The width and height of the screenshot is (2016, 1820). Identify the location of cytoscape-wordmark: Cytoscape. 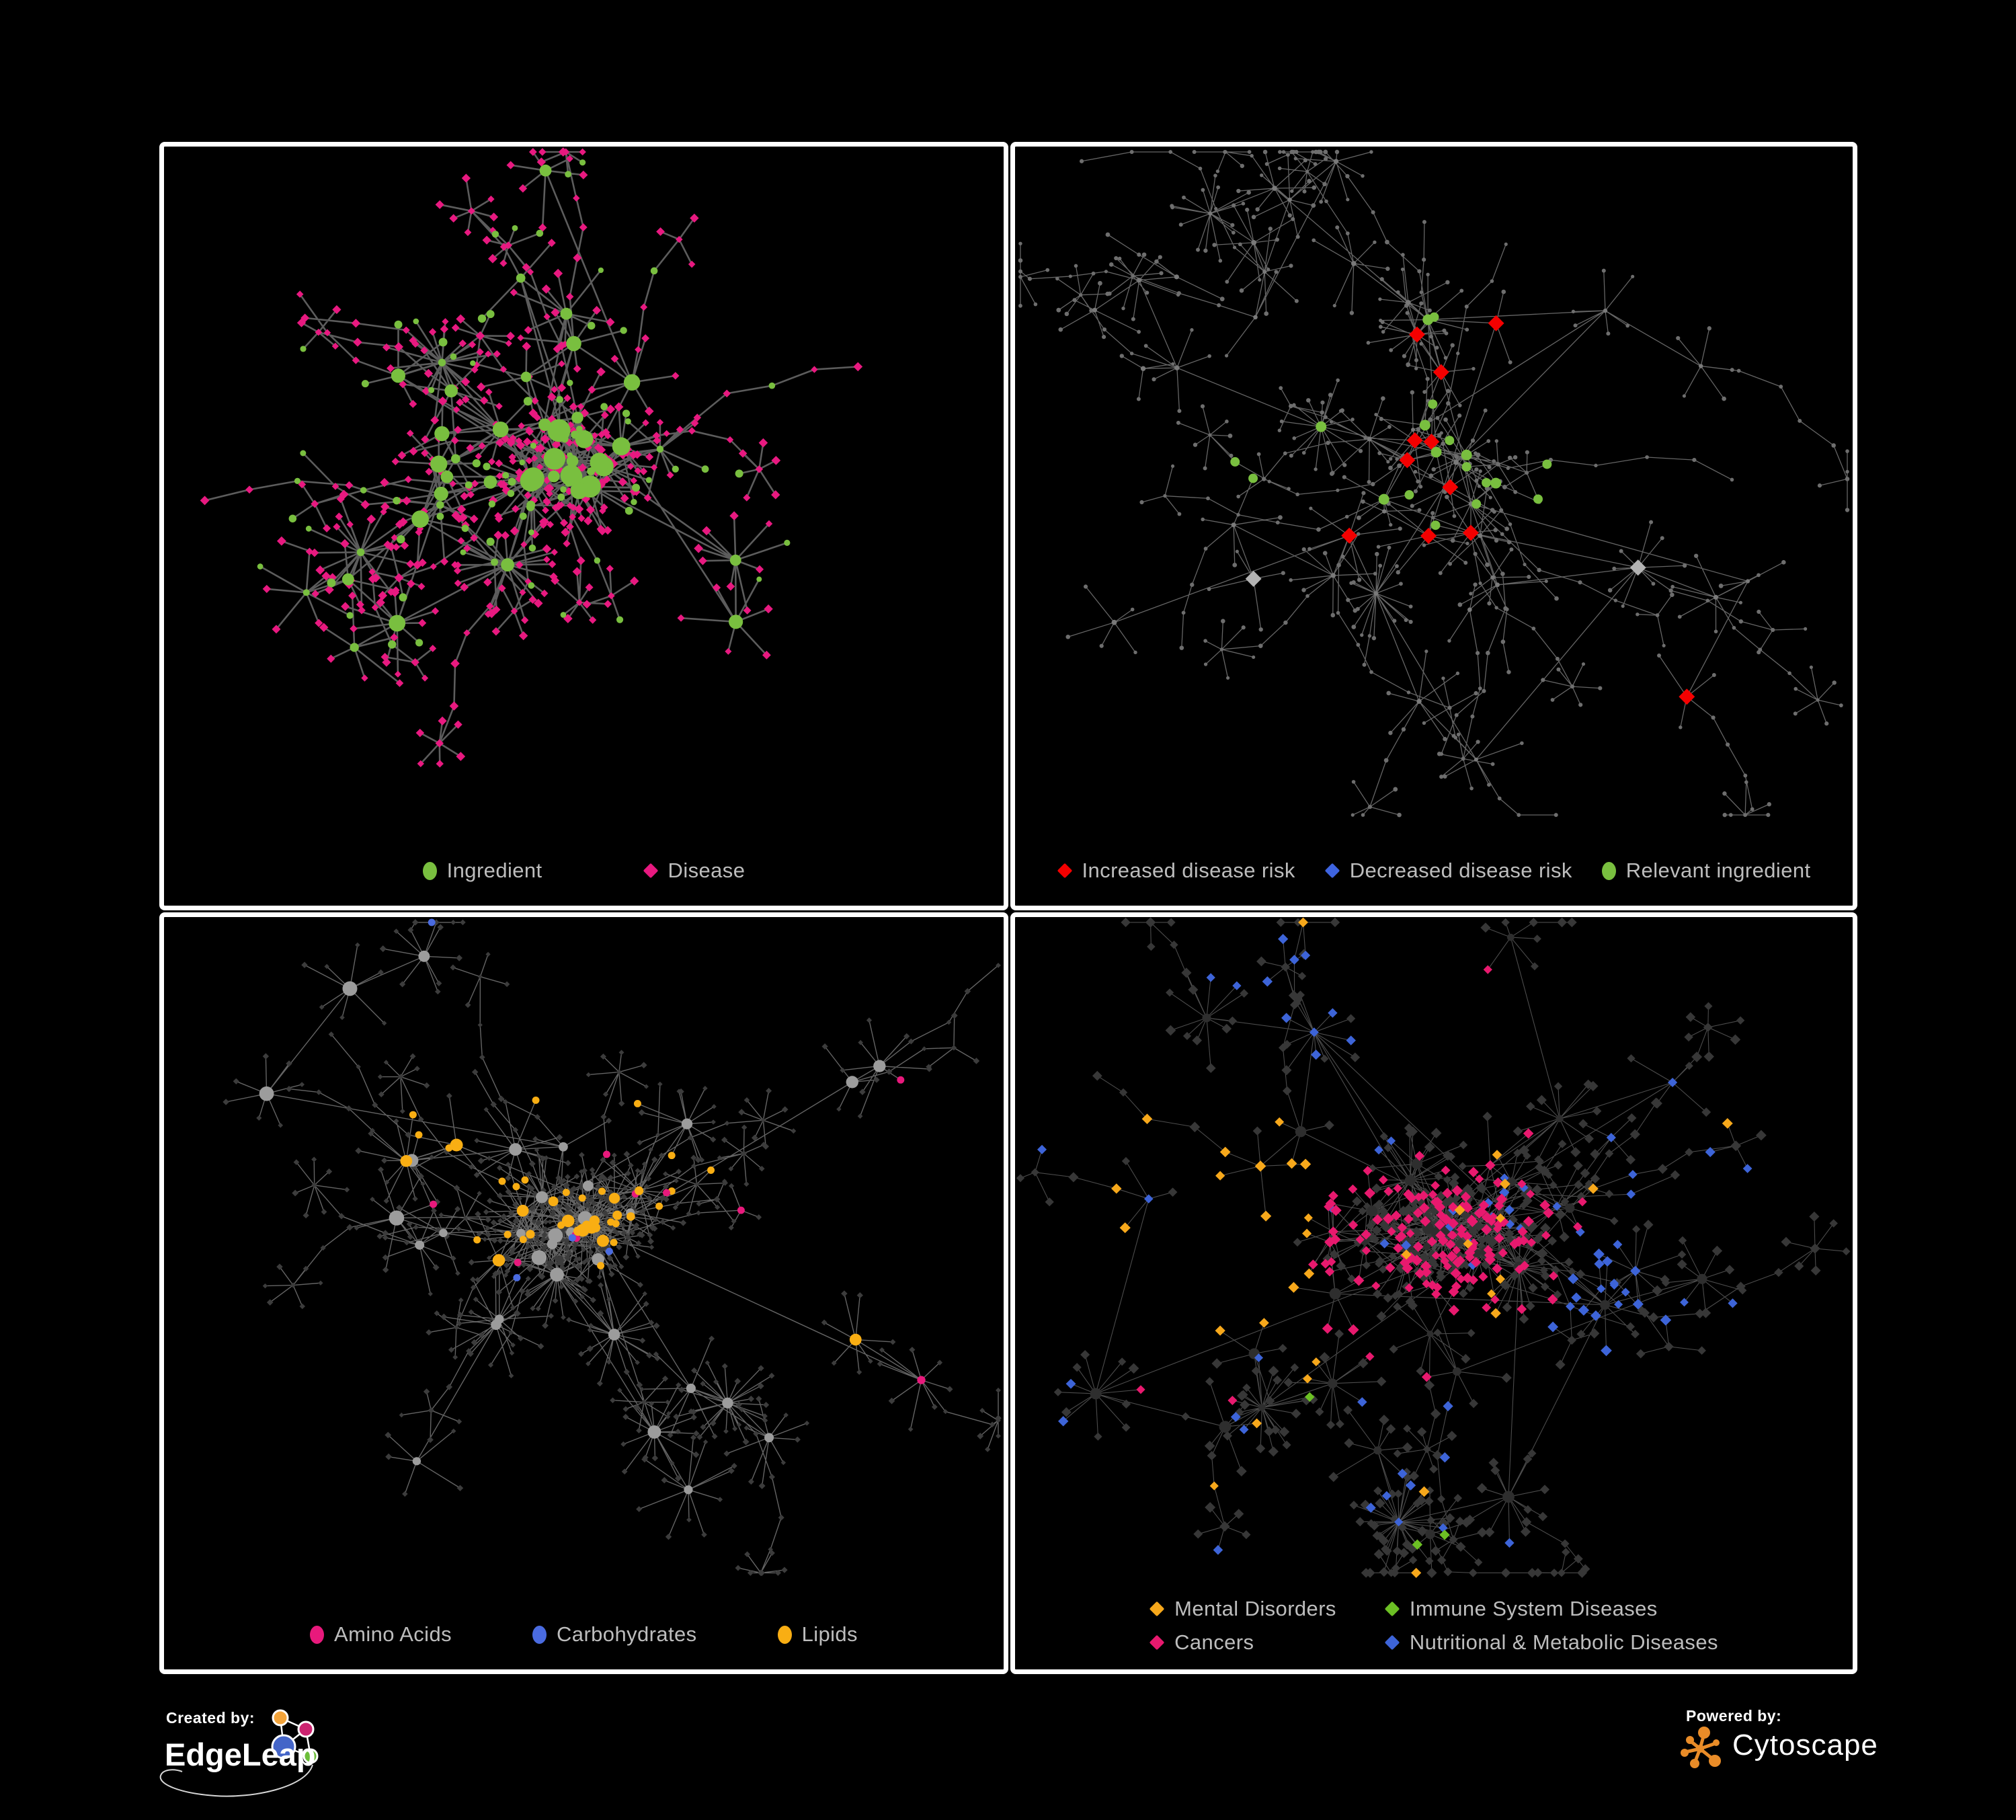
(1805, 1745).